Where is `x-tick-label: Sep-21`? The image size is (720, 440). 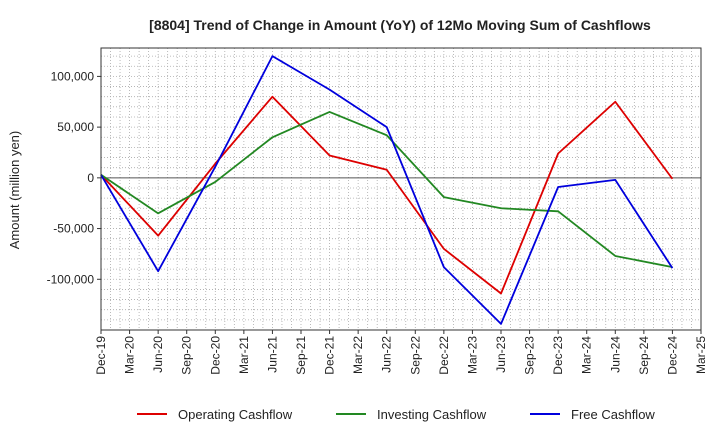 x-tick-label: Sep-21 is located at coordinates (301, 355).